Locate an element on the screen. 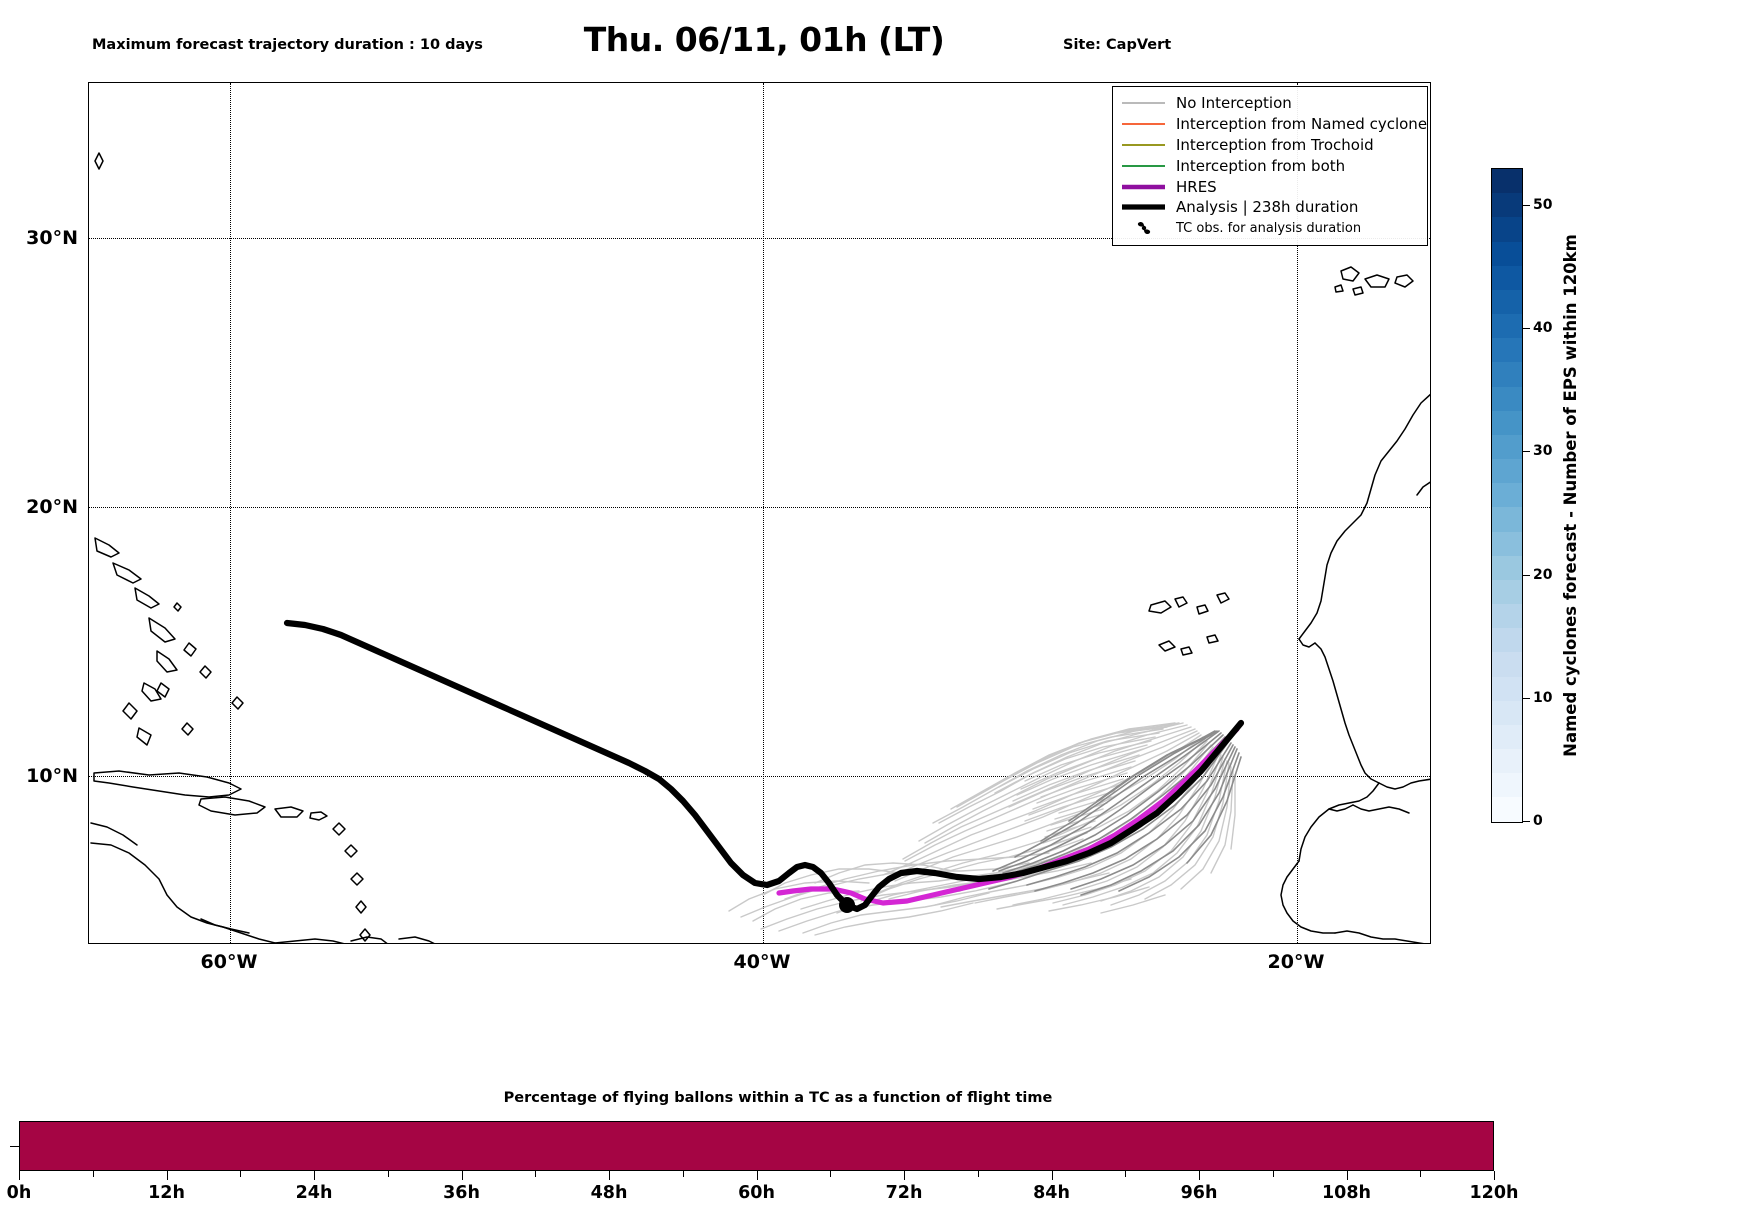 Image resolution: width=1748 pixels, height=1213 pixels. legend-label: Analysis | 238h duration is located at coordinates (1267, 207).